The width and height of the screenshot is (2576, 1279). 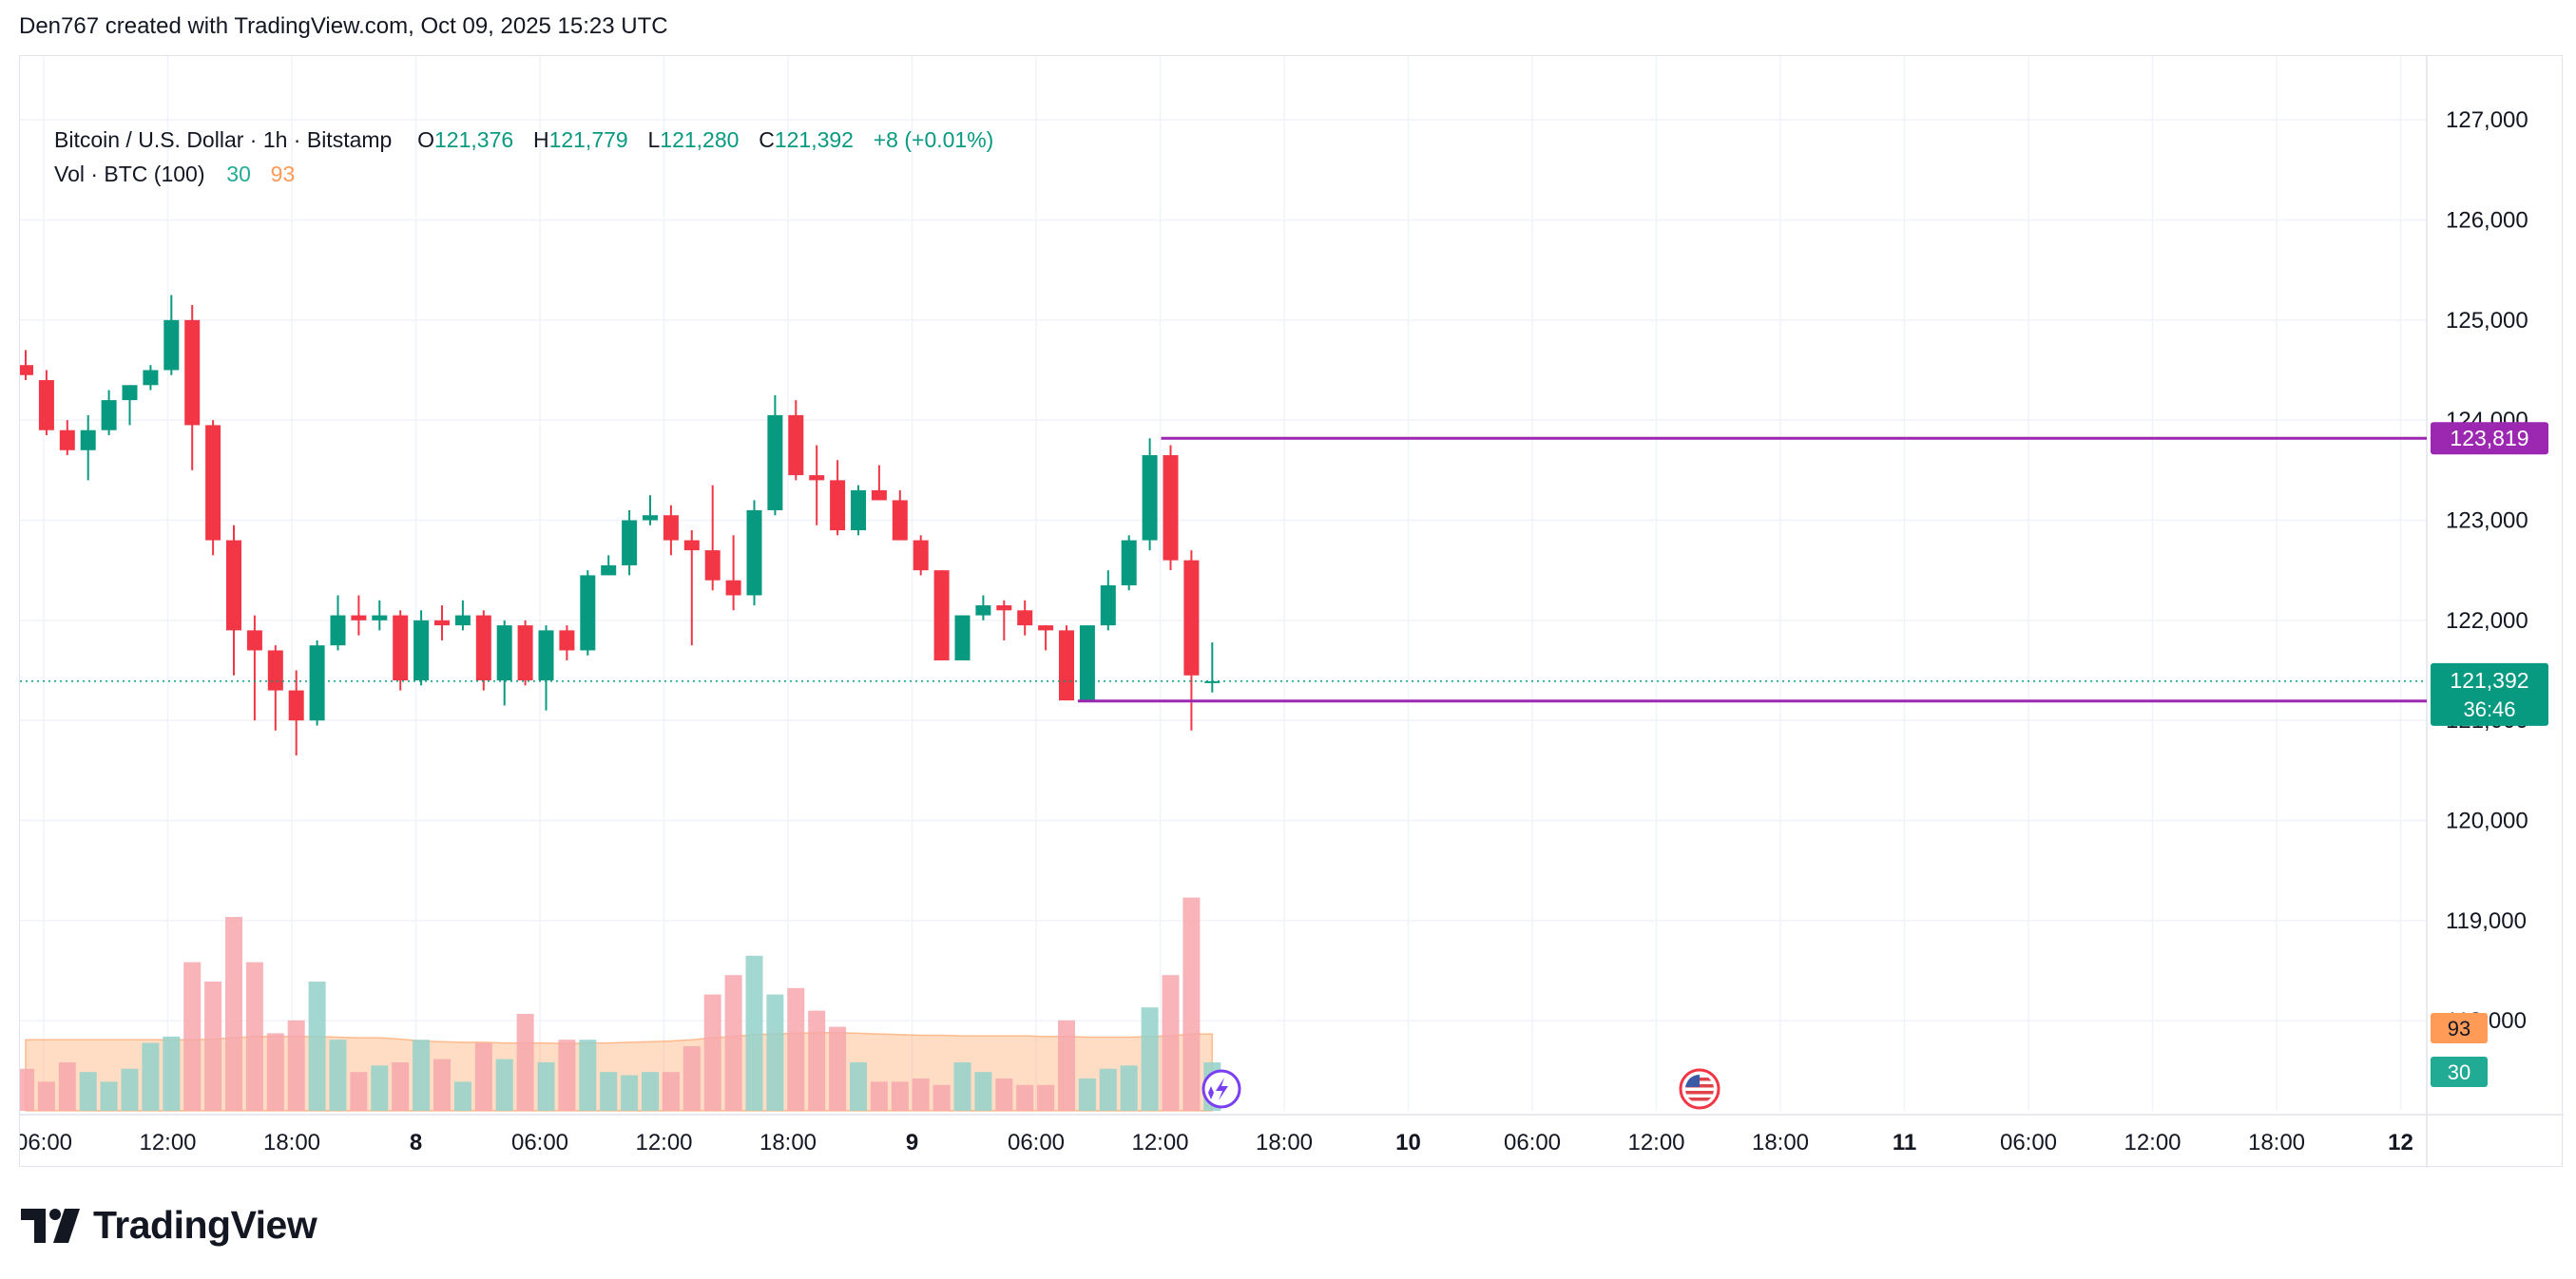 What do you see at coordinates (1221, 1089) in the screenshot?
I see `ai-spark-icon` at bounding box center [1221, 1089].